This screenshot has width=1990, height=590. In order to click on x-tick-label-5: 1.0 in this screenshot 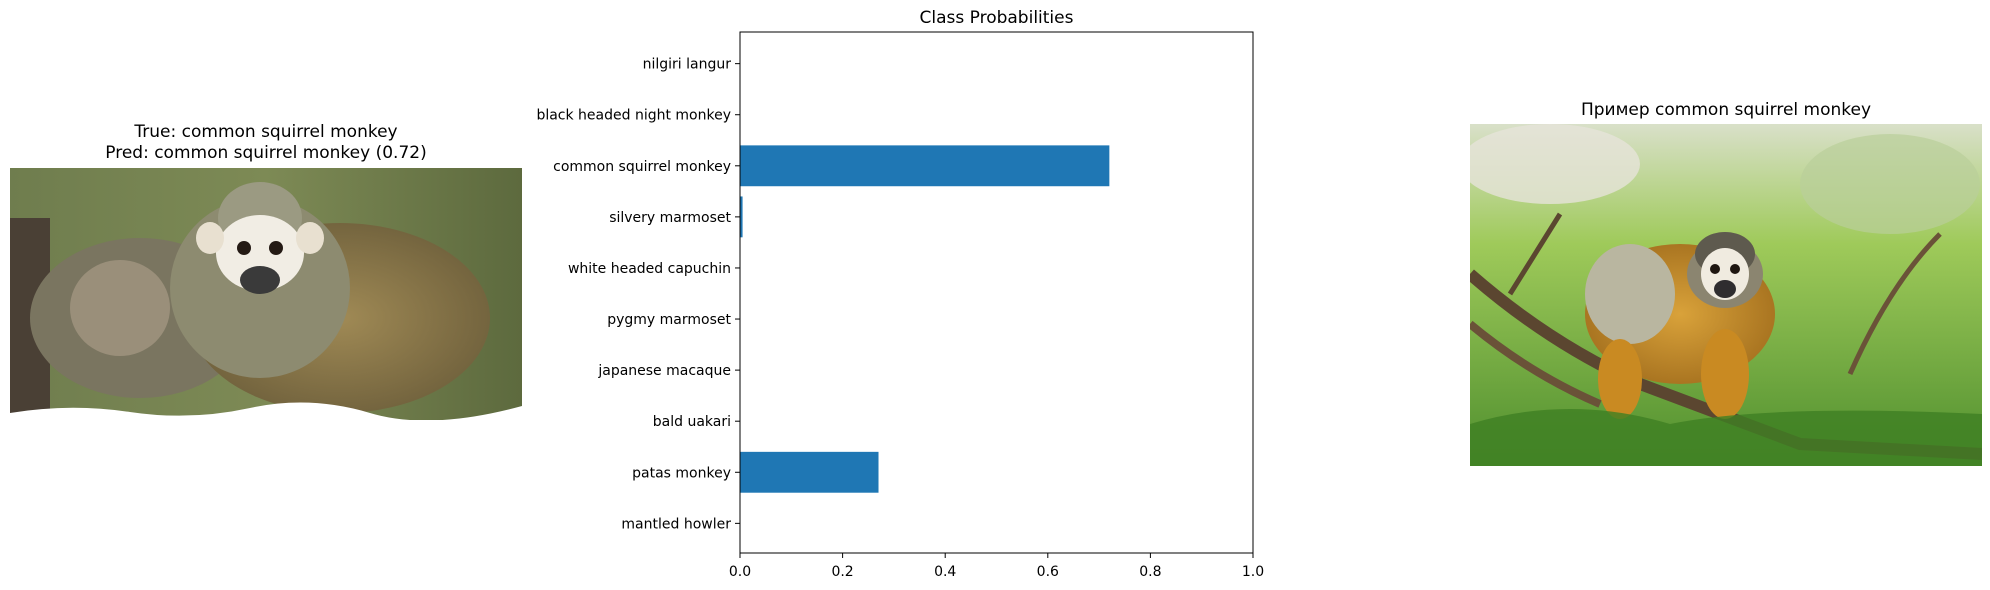, I will do `click(1253, 572)`.